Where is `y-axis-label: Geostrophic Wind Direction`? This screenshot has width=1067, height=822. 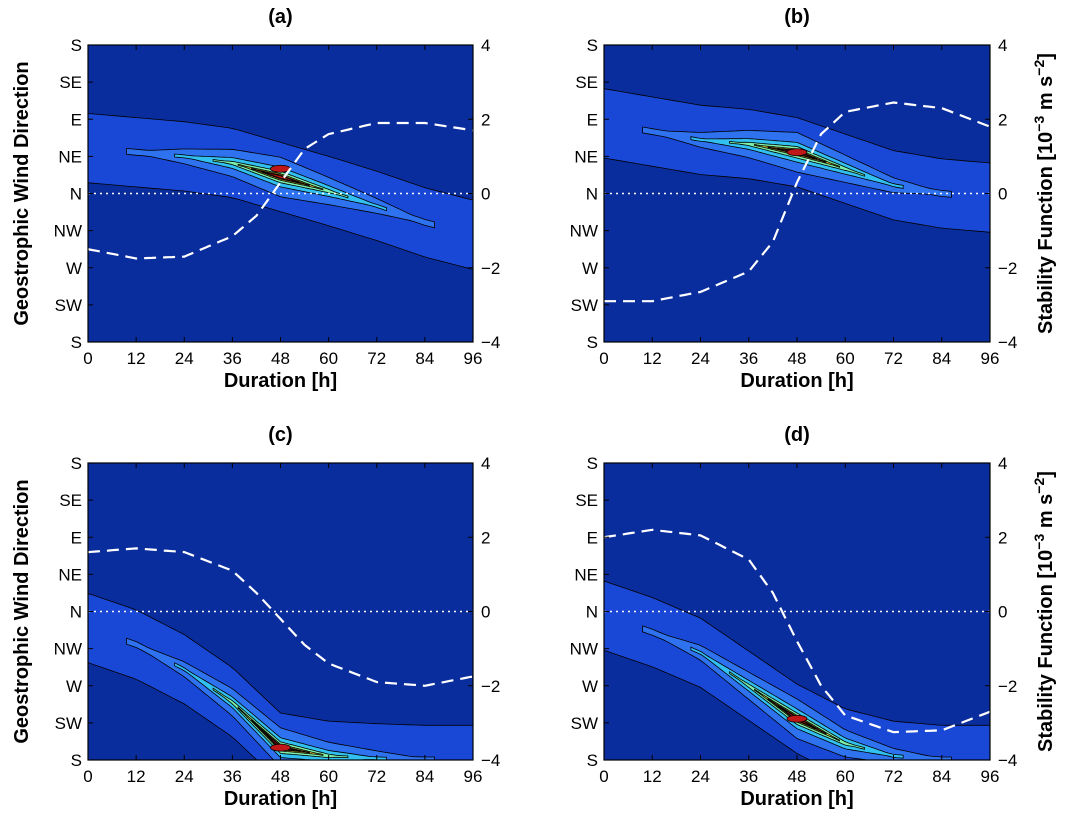
y-axis-label: Geostrophic Wind Direction is located at coordinates (22, 611).